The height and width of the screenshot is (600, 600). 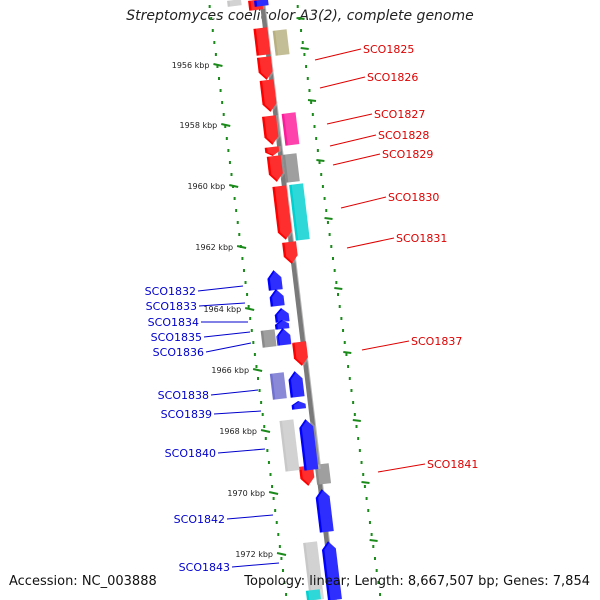 What do you see at coordinates (413, 197) in the screenshot?
I see `gene-label-forward: SCO1830` at bounding box center [413, 197].